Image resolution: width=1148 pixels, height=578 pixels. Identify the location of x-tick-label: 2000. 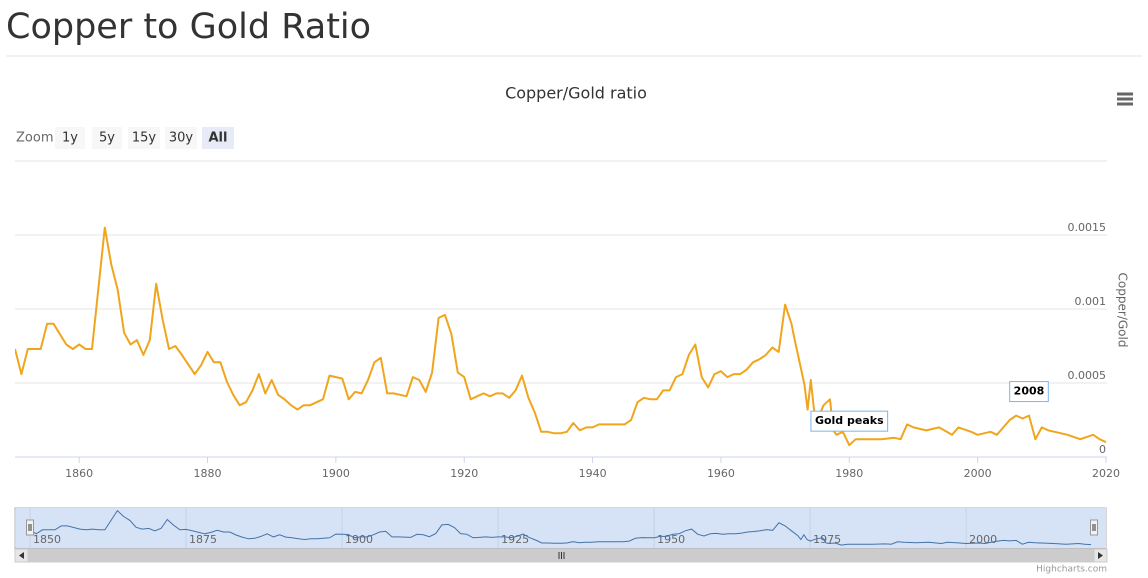
(978, 473).